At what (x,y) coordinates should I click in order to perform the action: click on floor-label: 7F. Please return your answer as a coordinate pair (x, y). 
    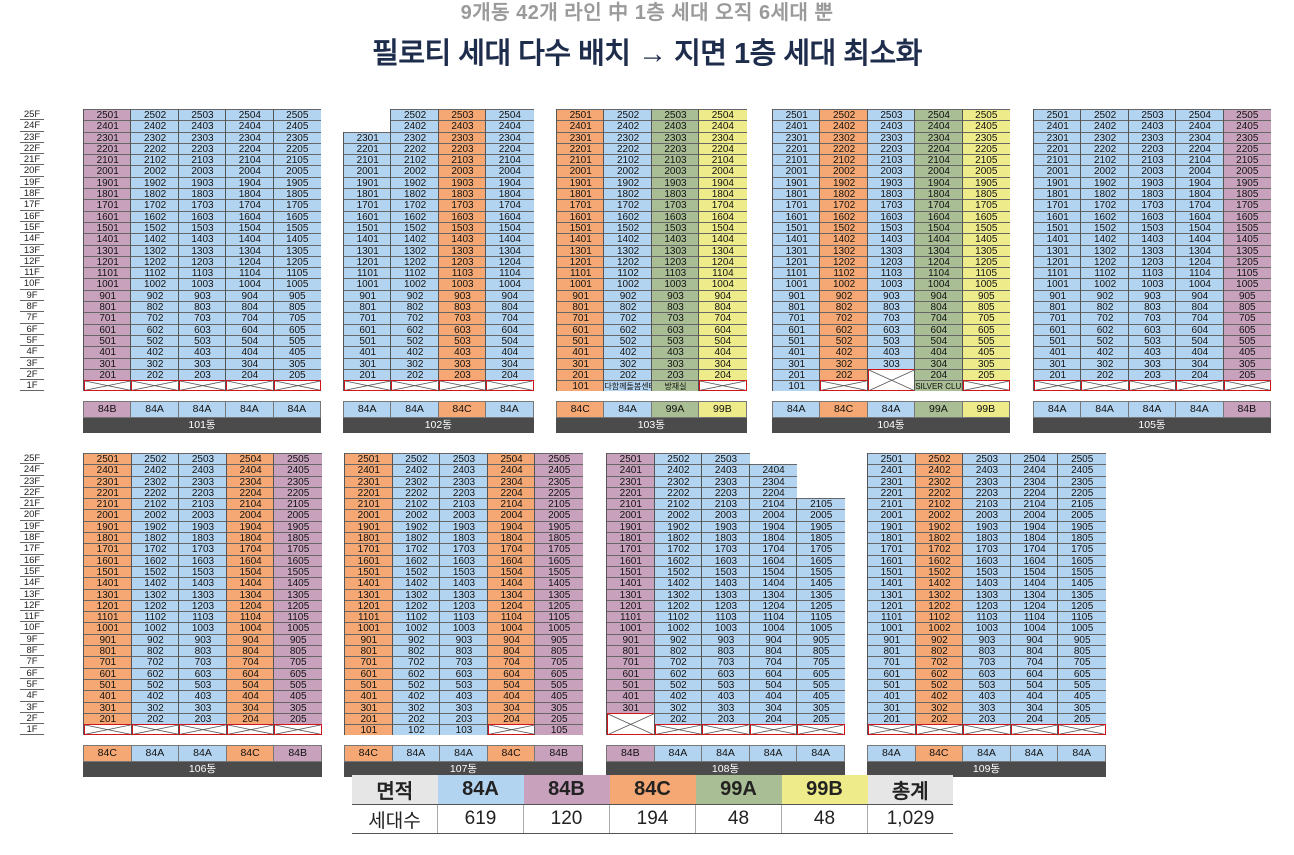
    Looking at the image, I should click on (32, 318).